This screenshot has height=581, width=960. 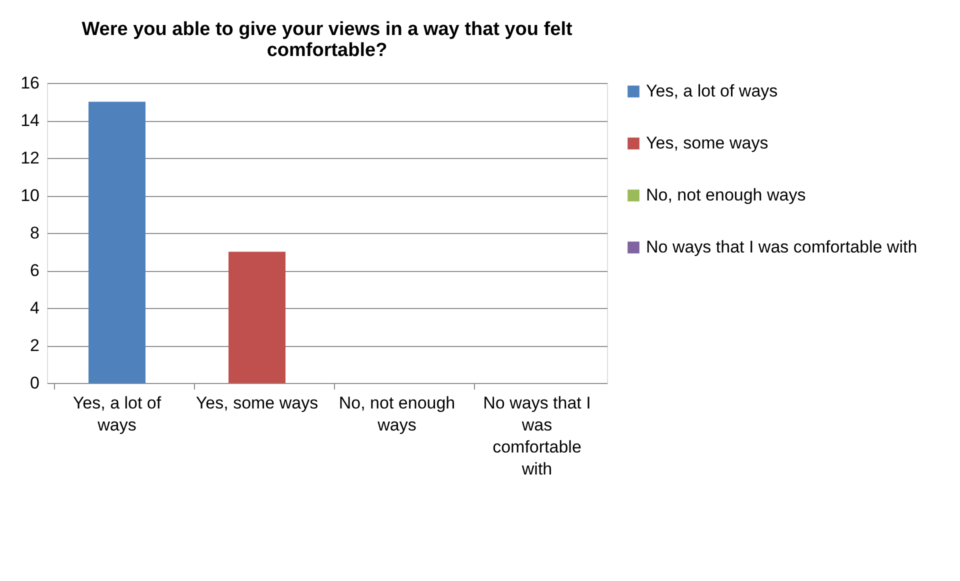 I want to click on x-tick-label: No ways that I was comfortable with, so click(x=537, y=436).